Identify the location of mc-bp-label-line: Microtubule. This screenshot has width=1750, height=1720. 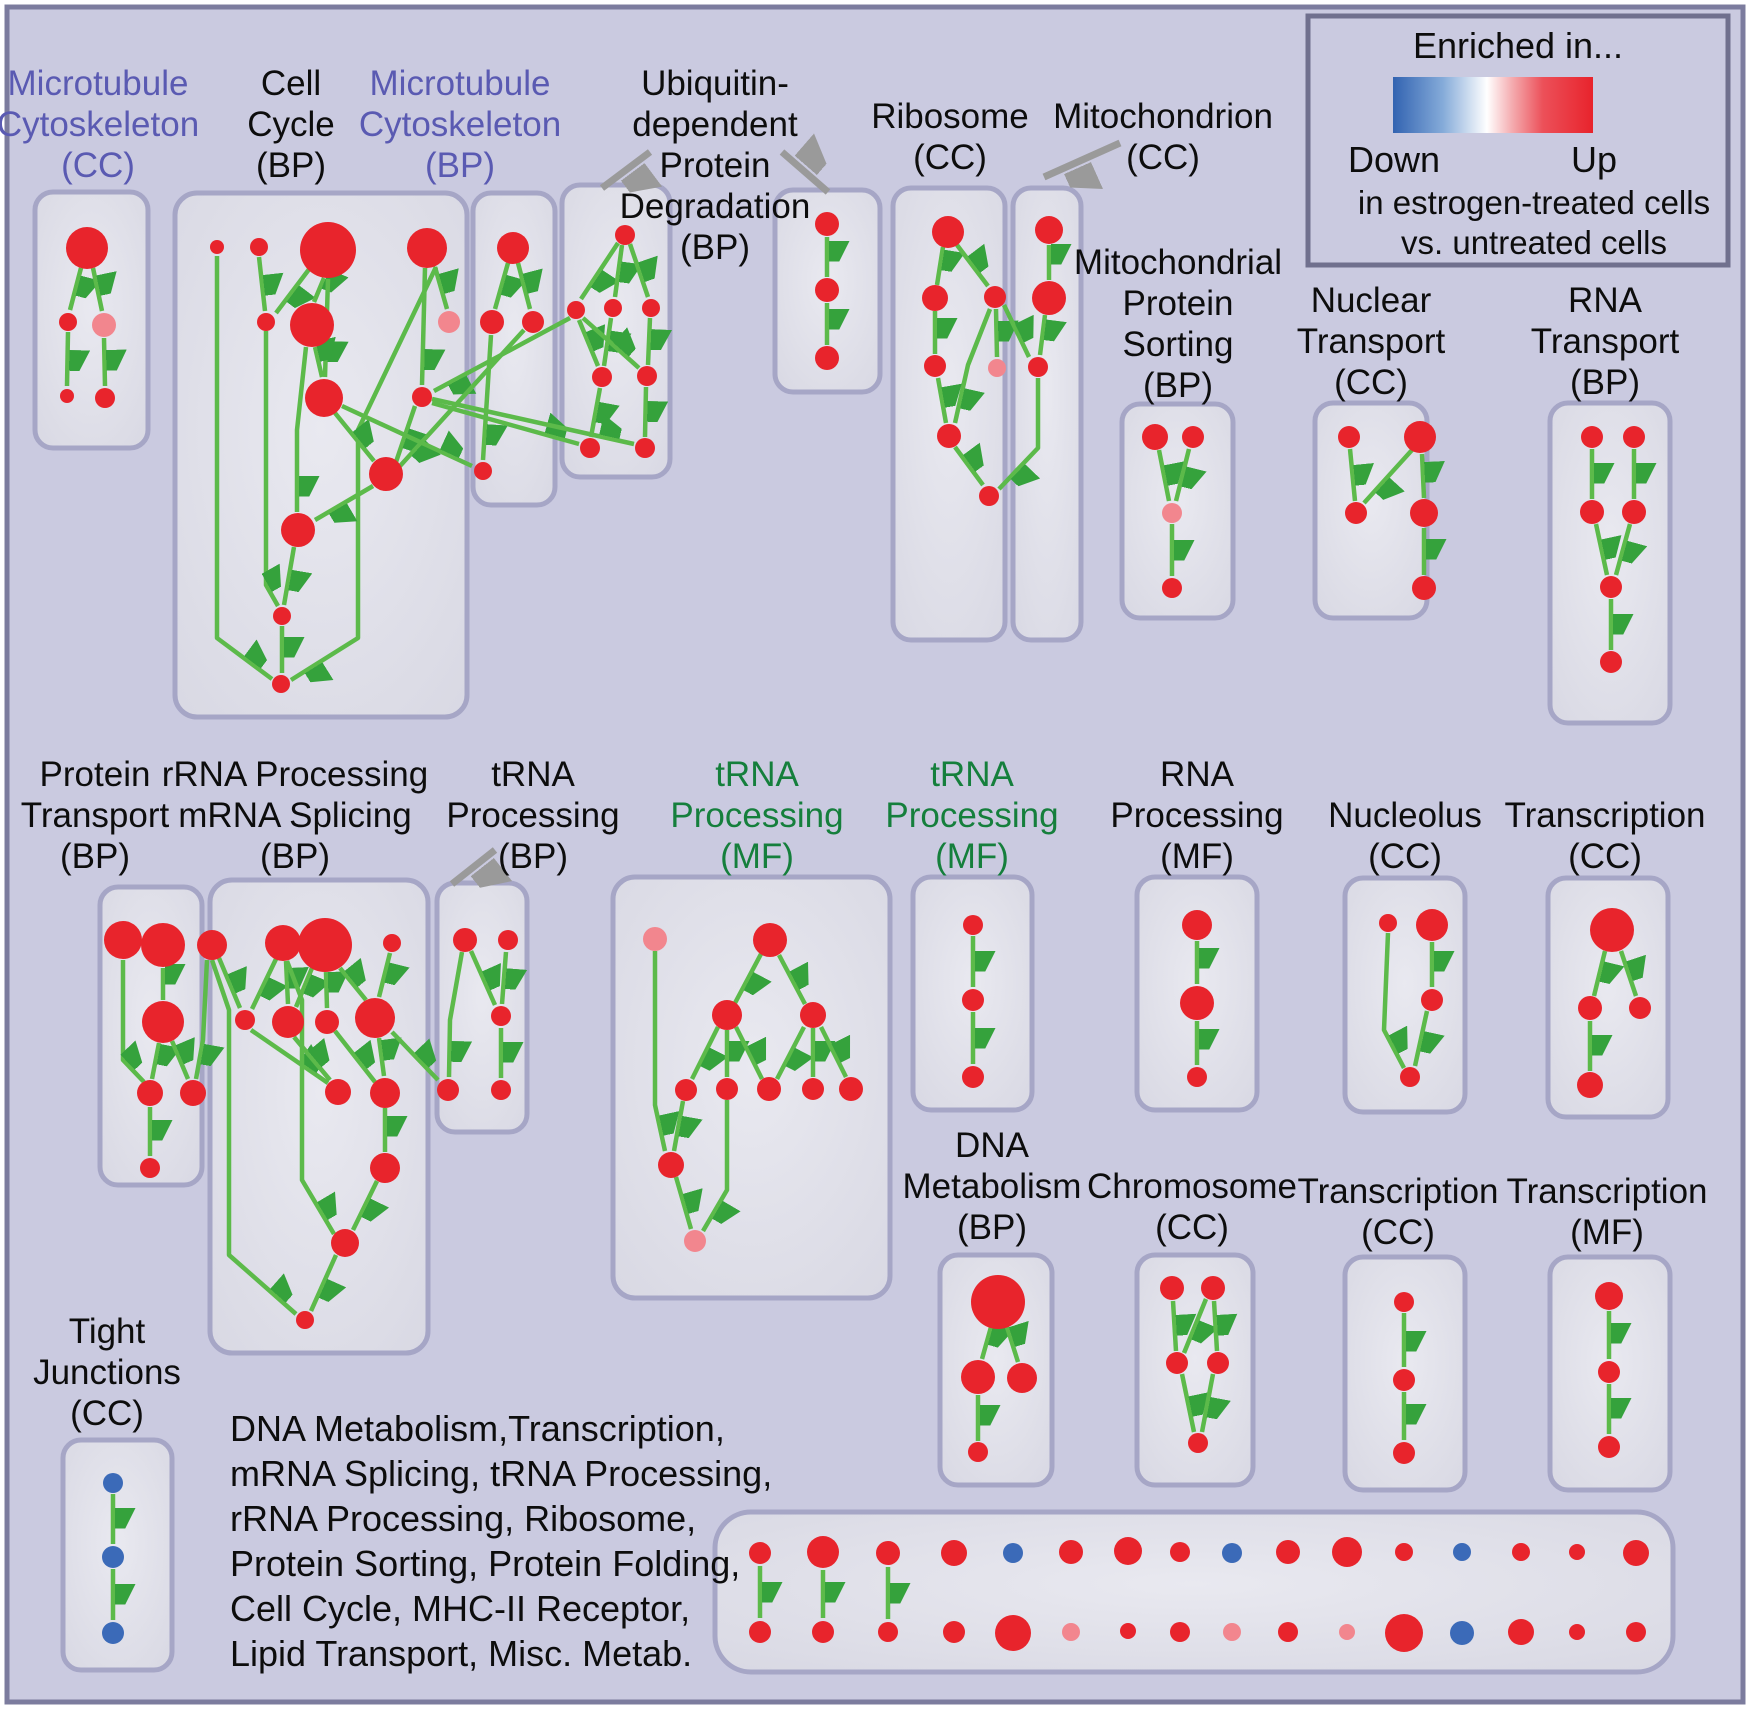
(460, 83).